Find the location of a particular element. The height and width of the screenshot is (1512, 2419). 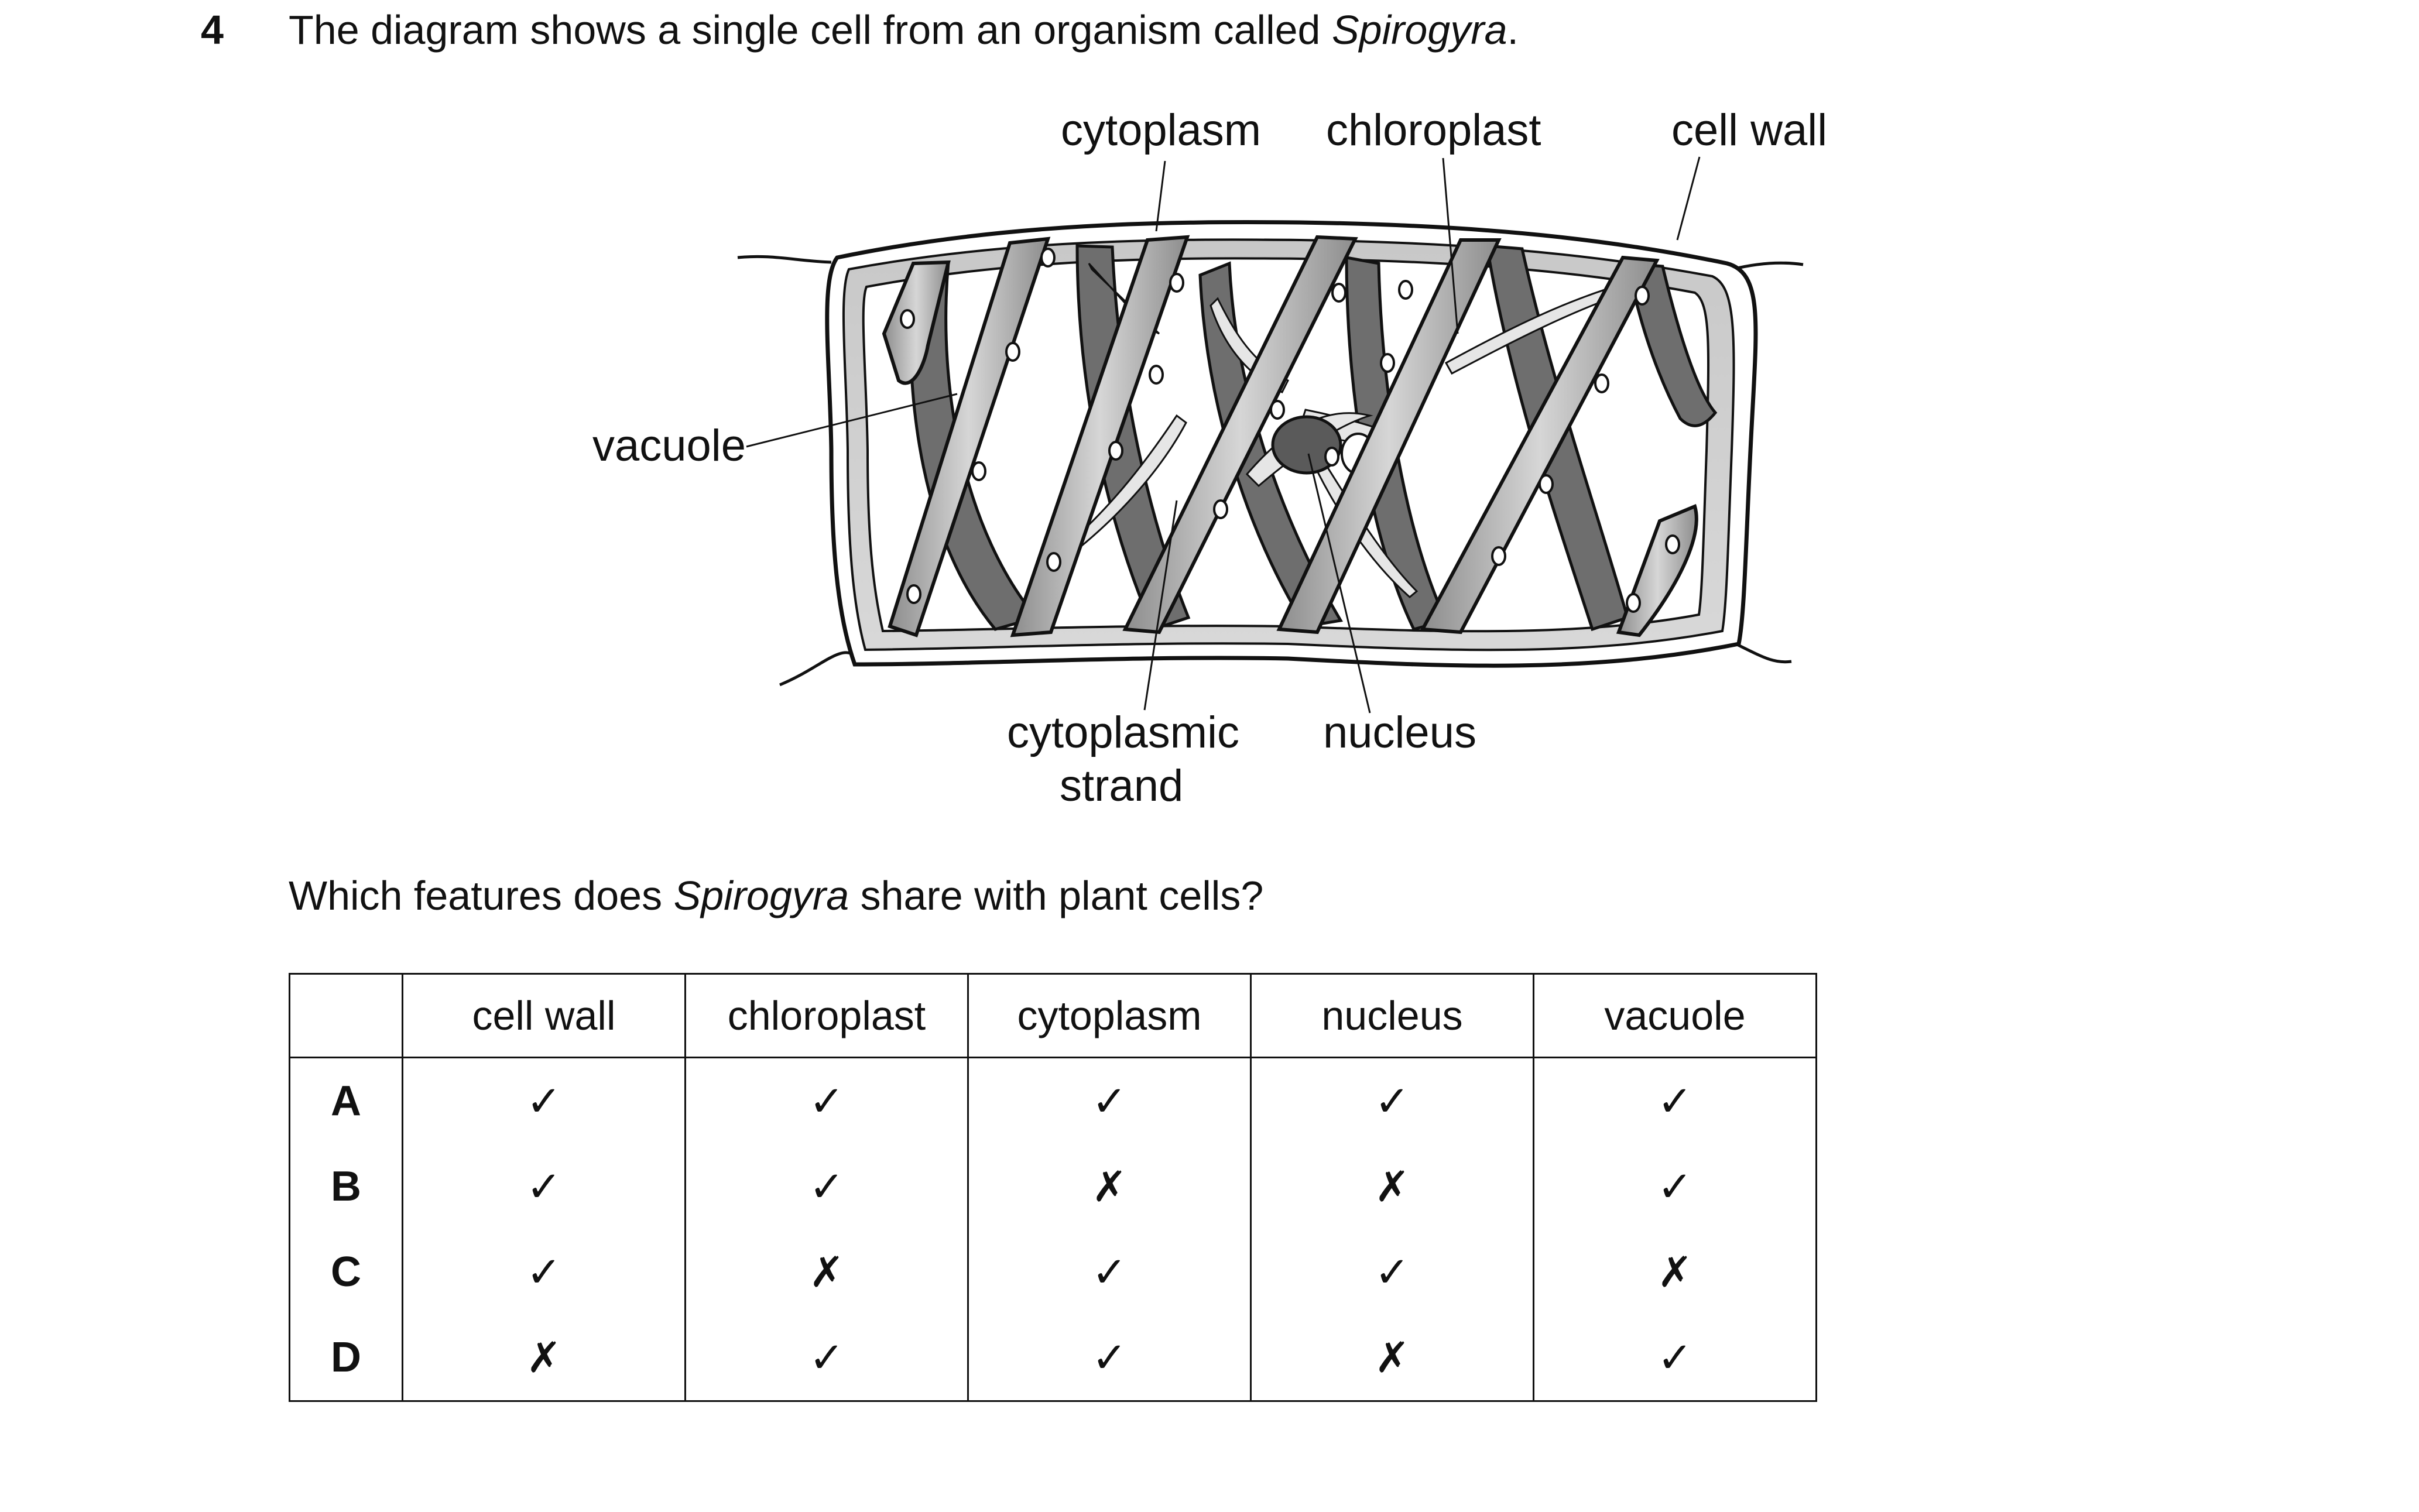

table-row: B ✓ ✓ ✗ ✗ ✓ is located at coordinates (1053, 1186).